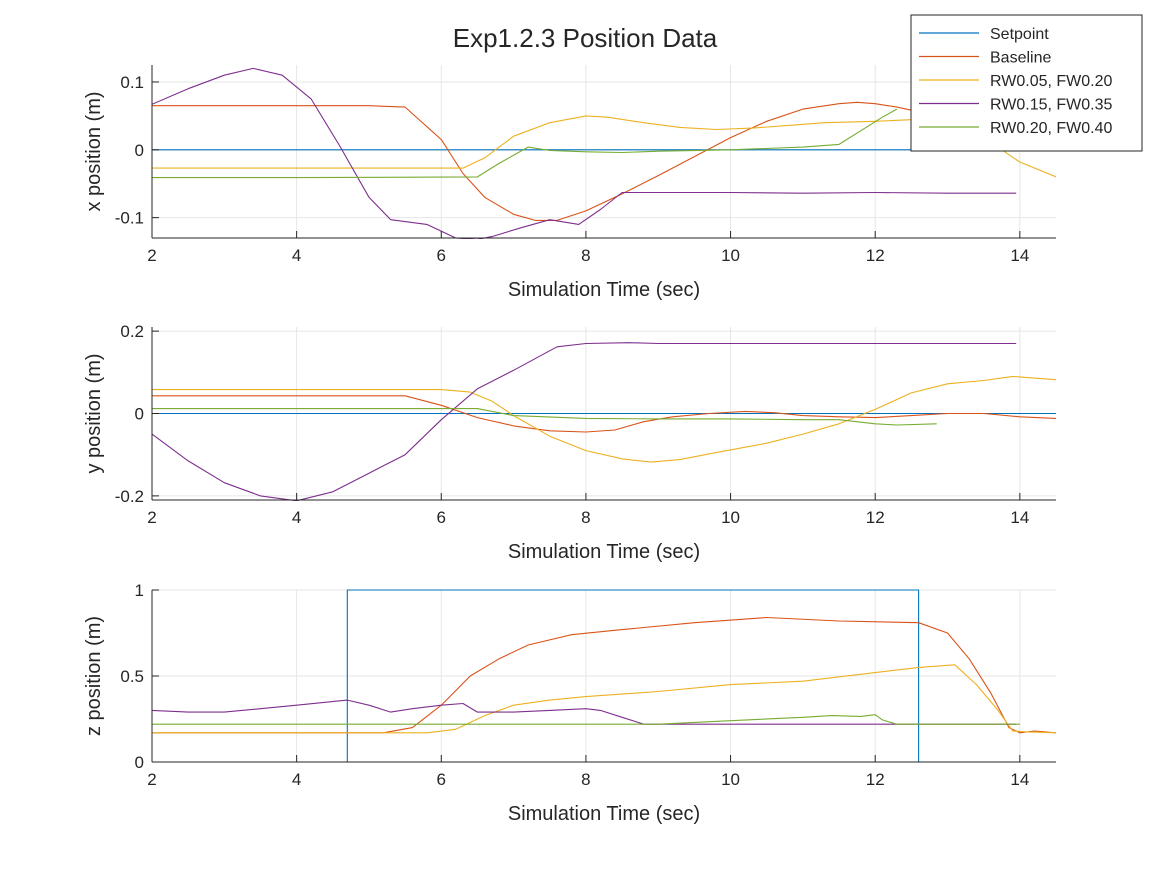 The height and width of the screenshot is (875, 1167). What do you see at coordinates (1019, 34) in the screenshot?
I see `legend-label-setpoint: Setpoint` at bounding box center [1019, 34].